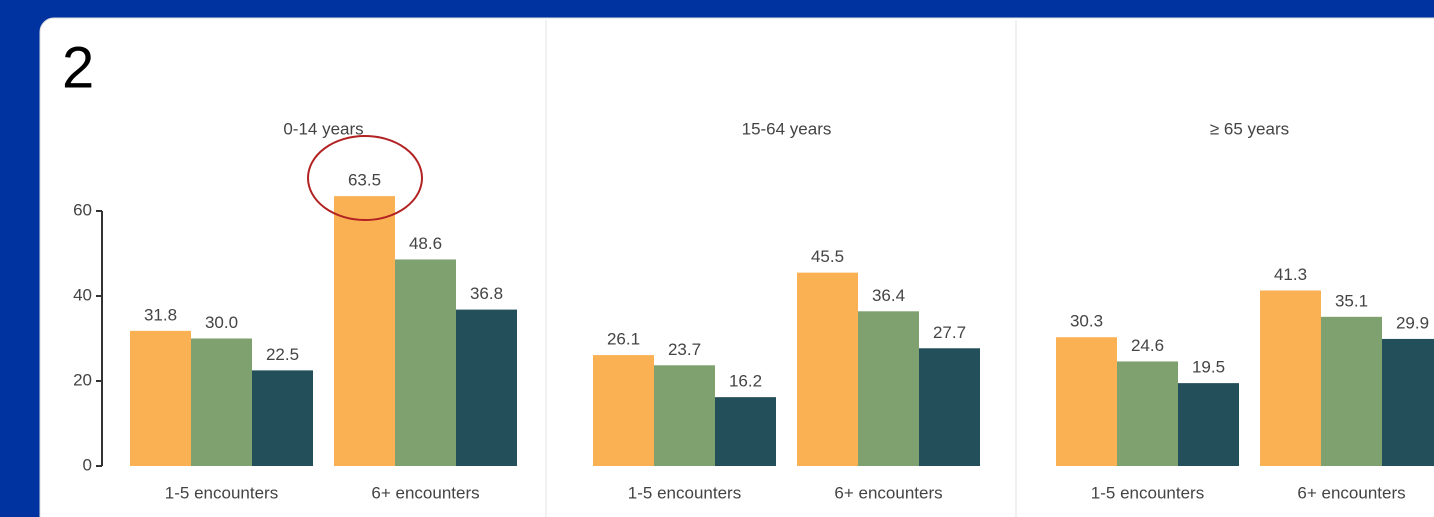 Image resolution: width=1434 pixels, height=517 pixels. What do you see at coordinates (1290, 274) in the screenshot?
I see `value-label: 41.3` at bounding box center [1290, 274].